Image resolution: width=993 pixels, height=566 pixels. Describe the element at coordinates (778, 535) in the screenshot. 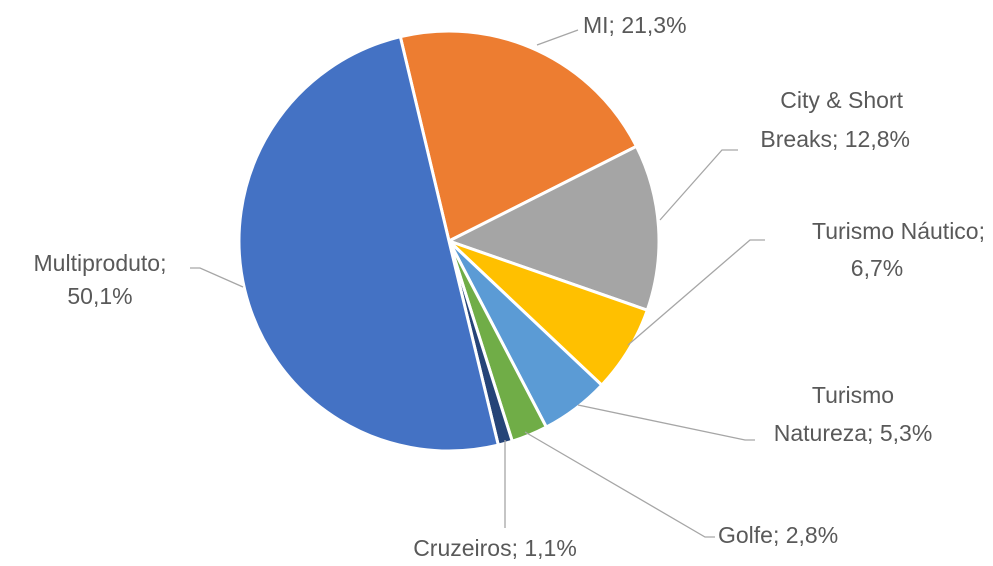

I see `data-label: Golfe; 2,8%` at that location.